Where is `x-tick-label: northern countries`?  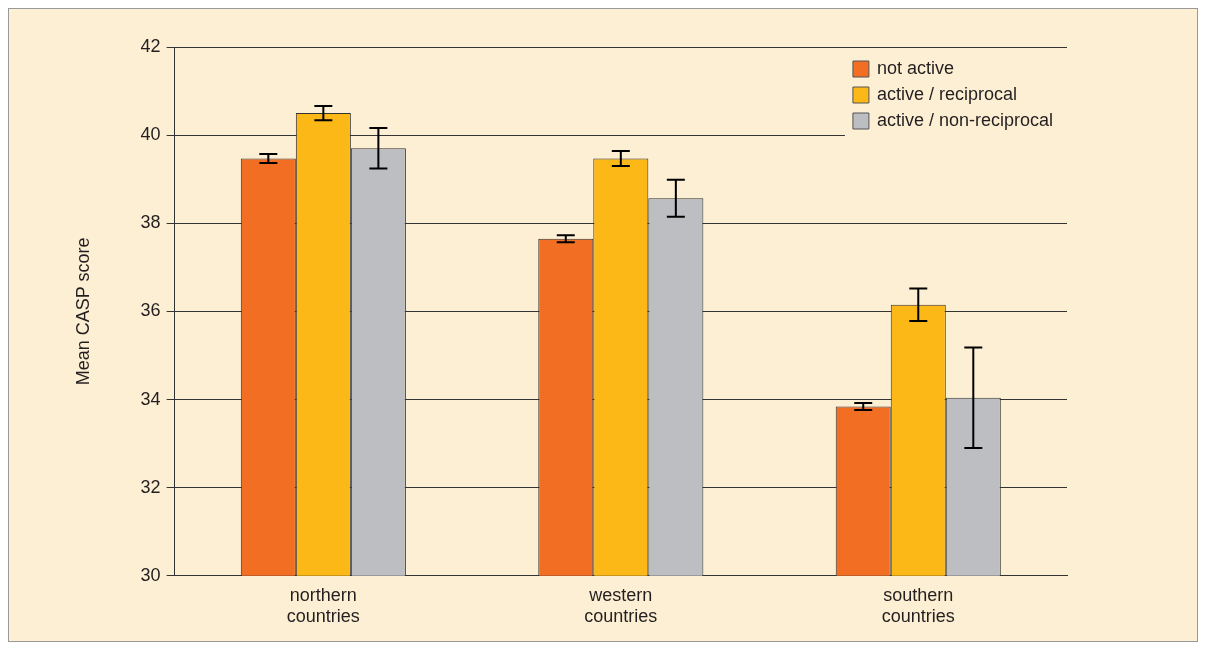 x-tick-label: northern countries is located at coordinates (323, 605).